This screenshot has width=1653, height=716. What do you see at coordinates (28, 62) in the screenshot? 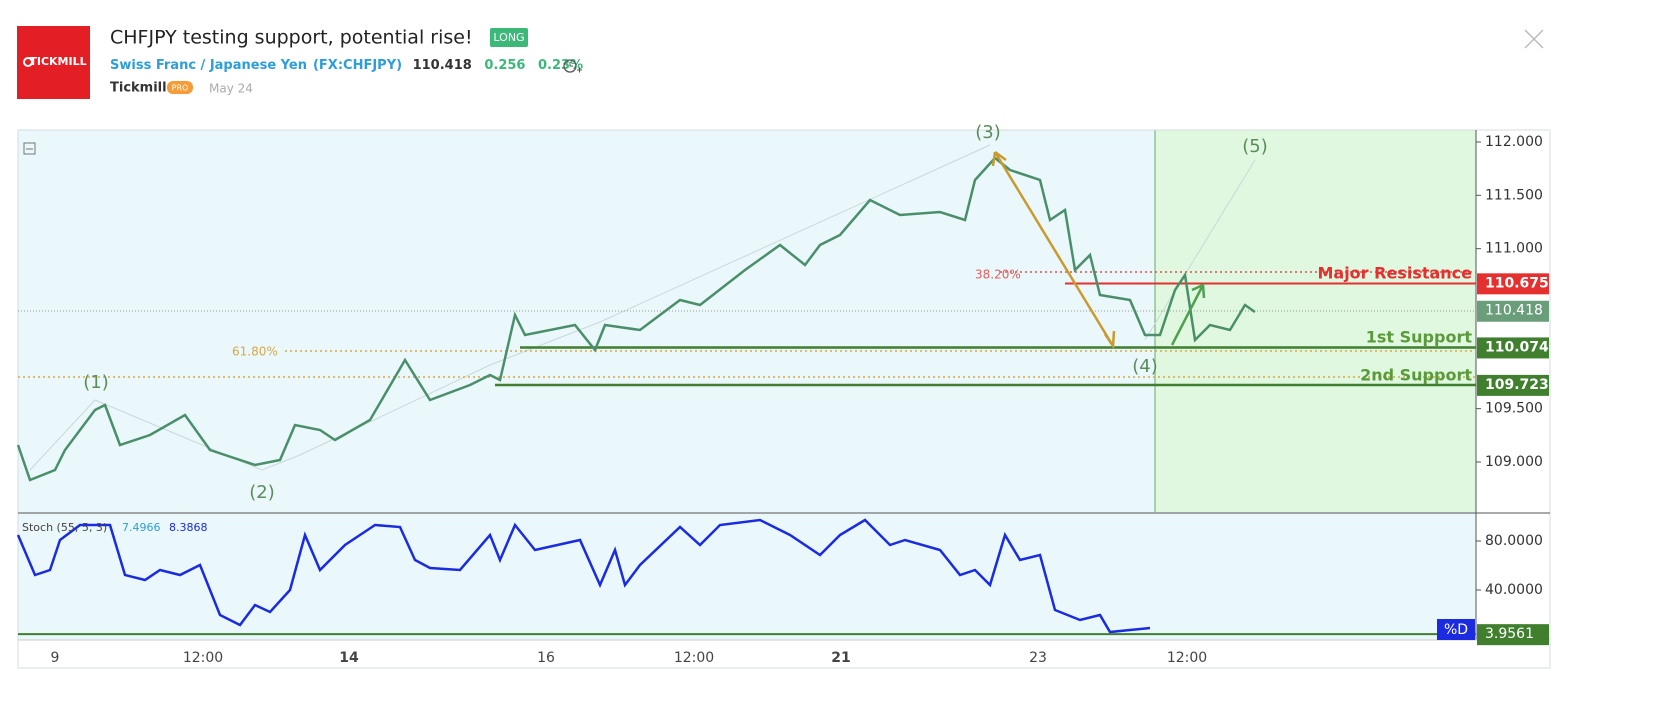
I see `logo-icon` at bounding box center [28, 62].